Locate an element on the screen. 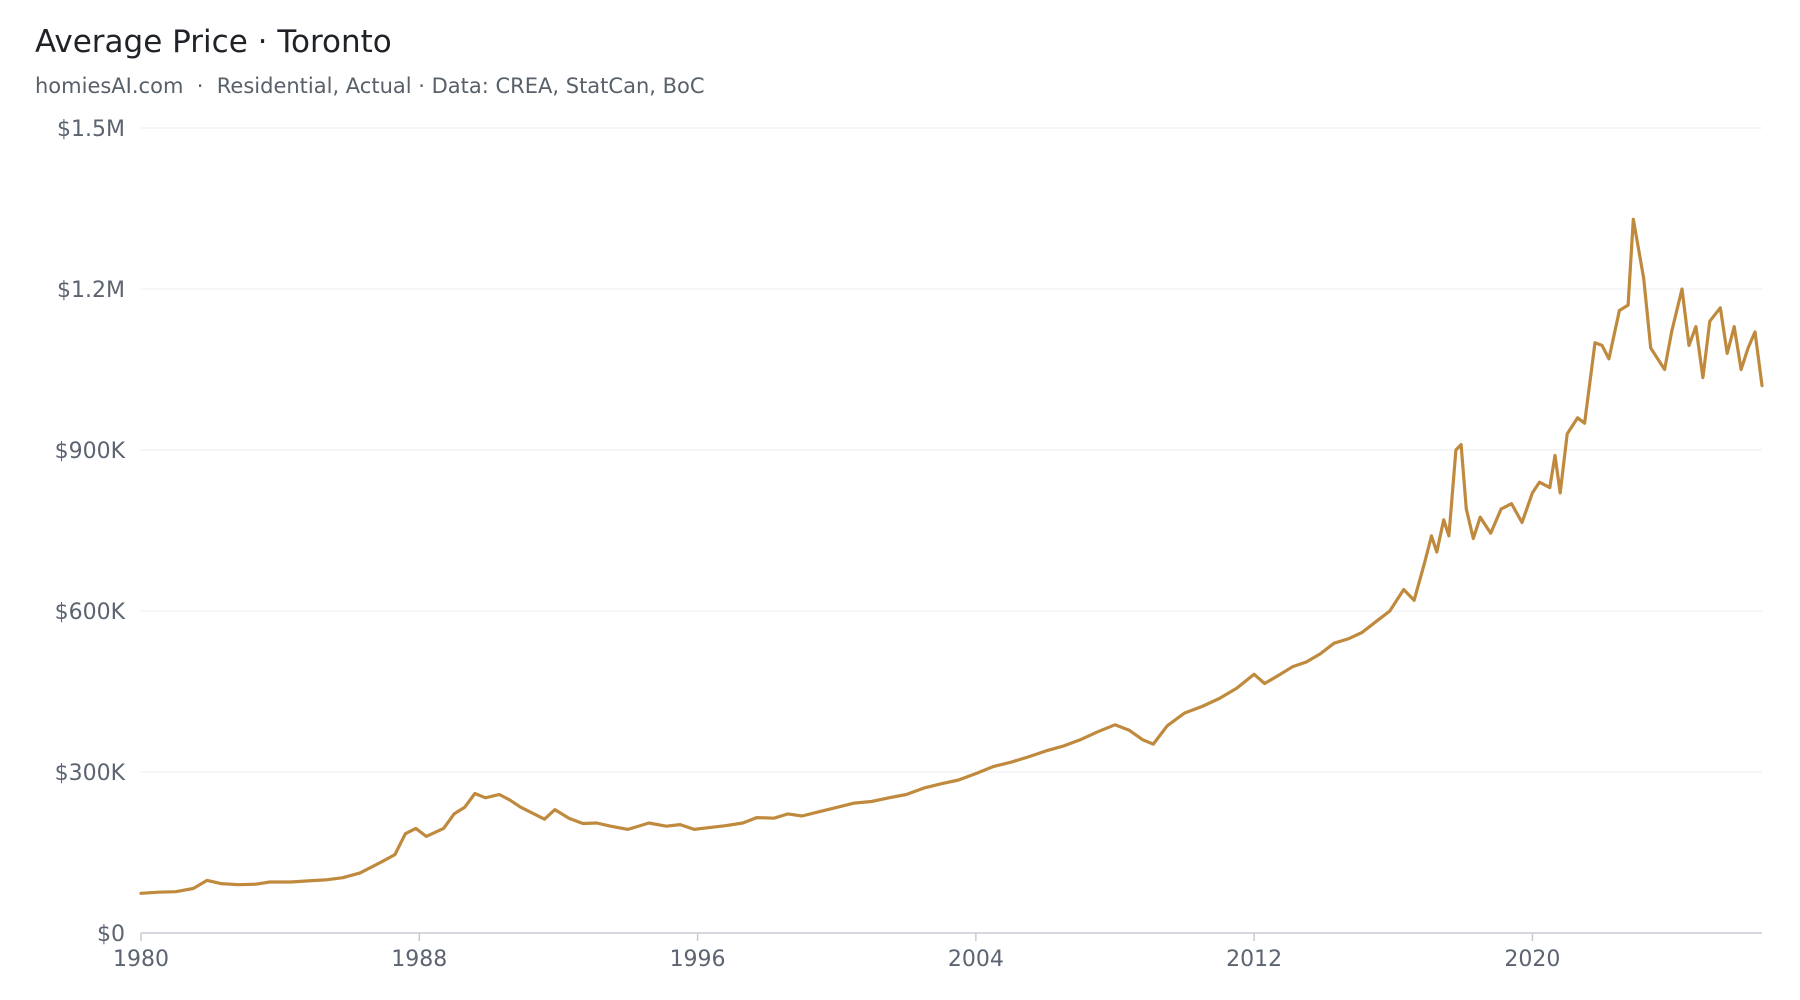 The width and height of the screenshot is (1800, 1000). y-tick-label: $1.2M is located at coordinates (91, 290).